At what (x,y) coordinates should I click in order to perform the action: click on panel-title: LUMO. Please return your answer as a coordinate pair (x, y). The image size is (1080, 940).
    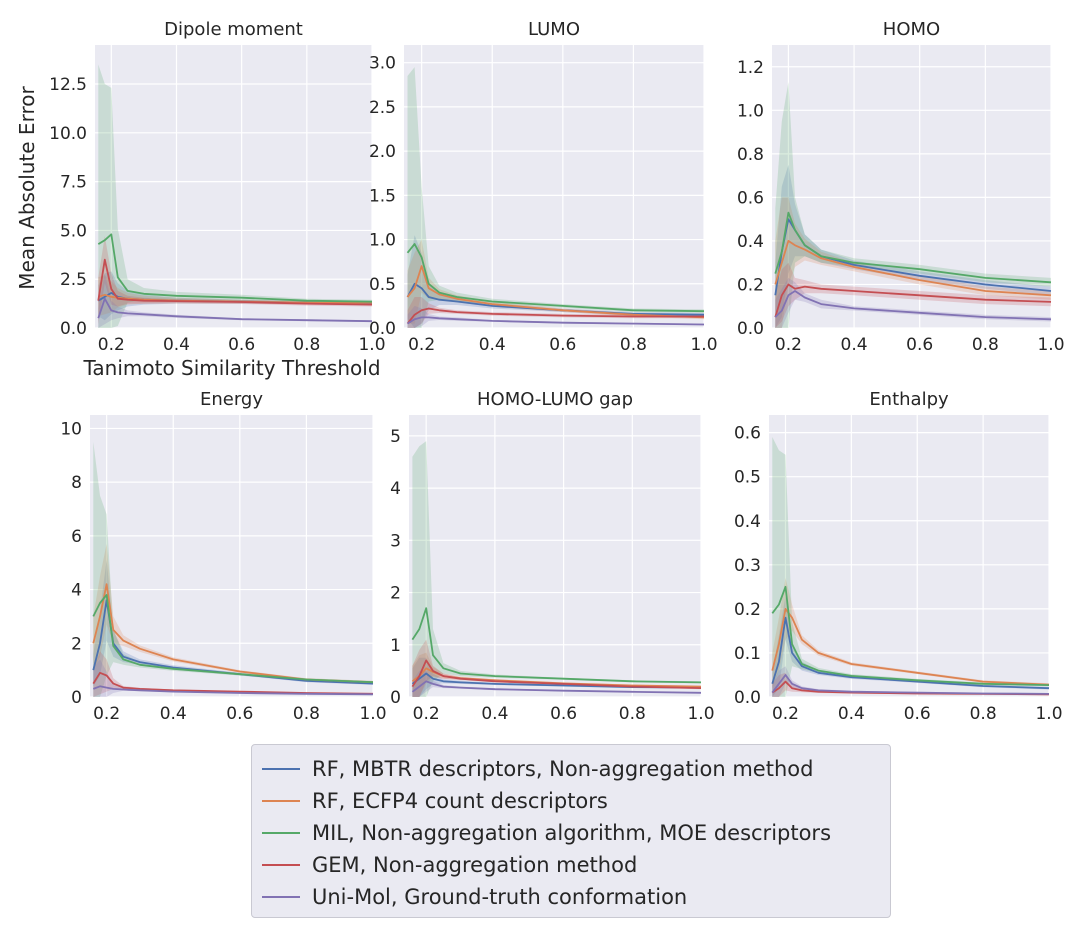
    Looking at the image, I should click on (554, 29).